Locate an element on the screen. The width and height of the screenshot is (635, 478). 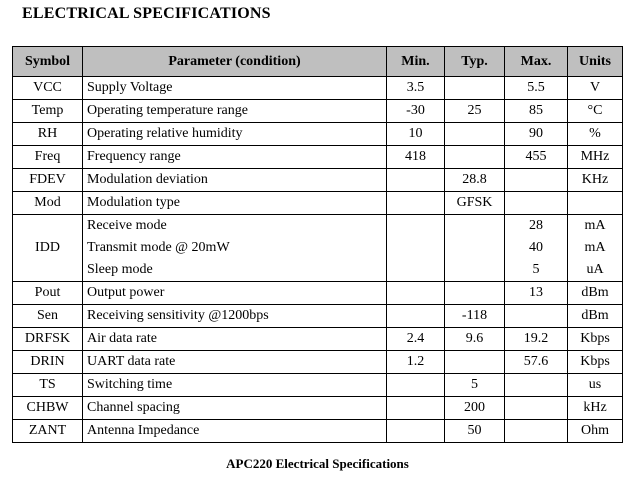
cell-parameter-line: UART data rate is located at coordinates (131, 361).